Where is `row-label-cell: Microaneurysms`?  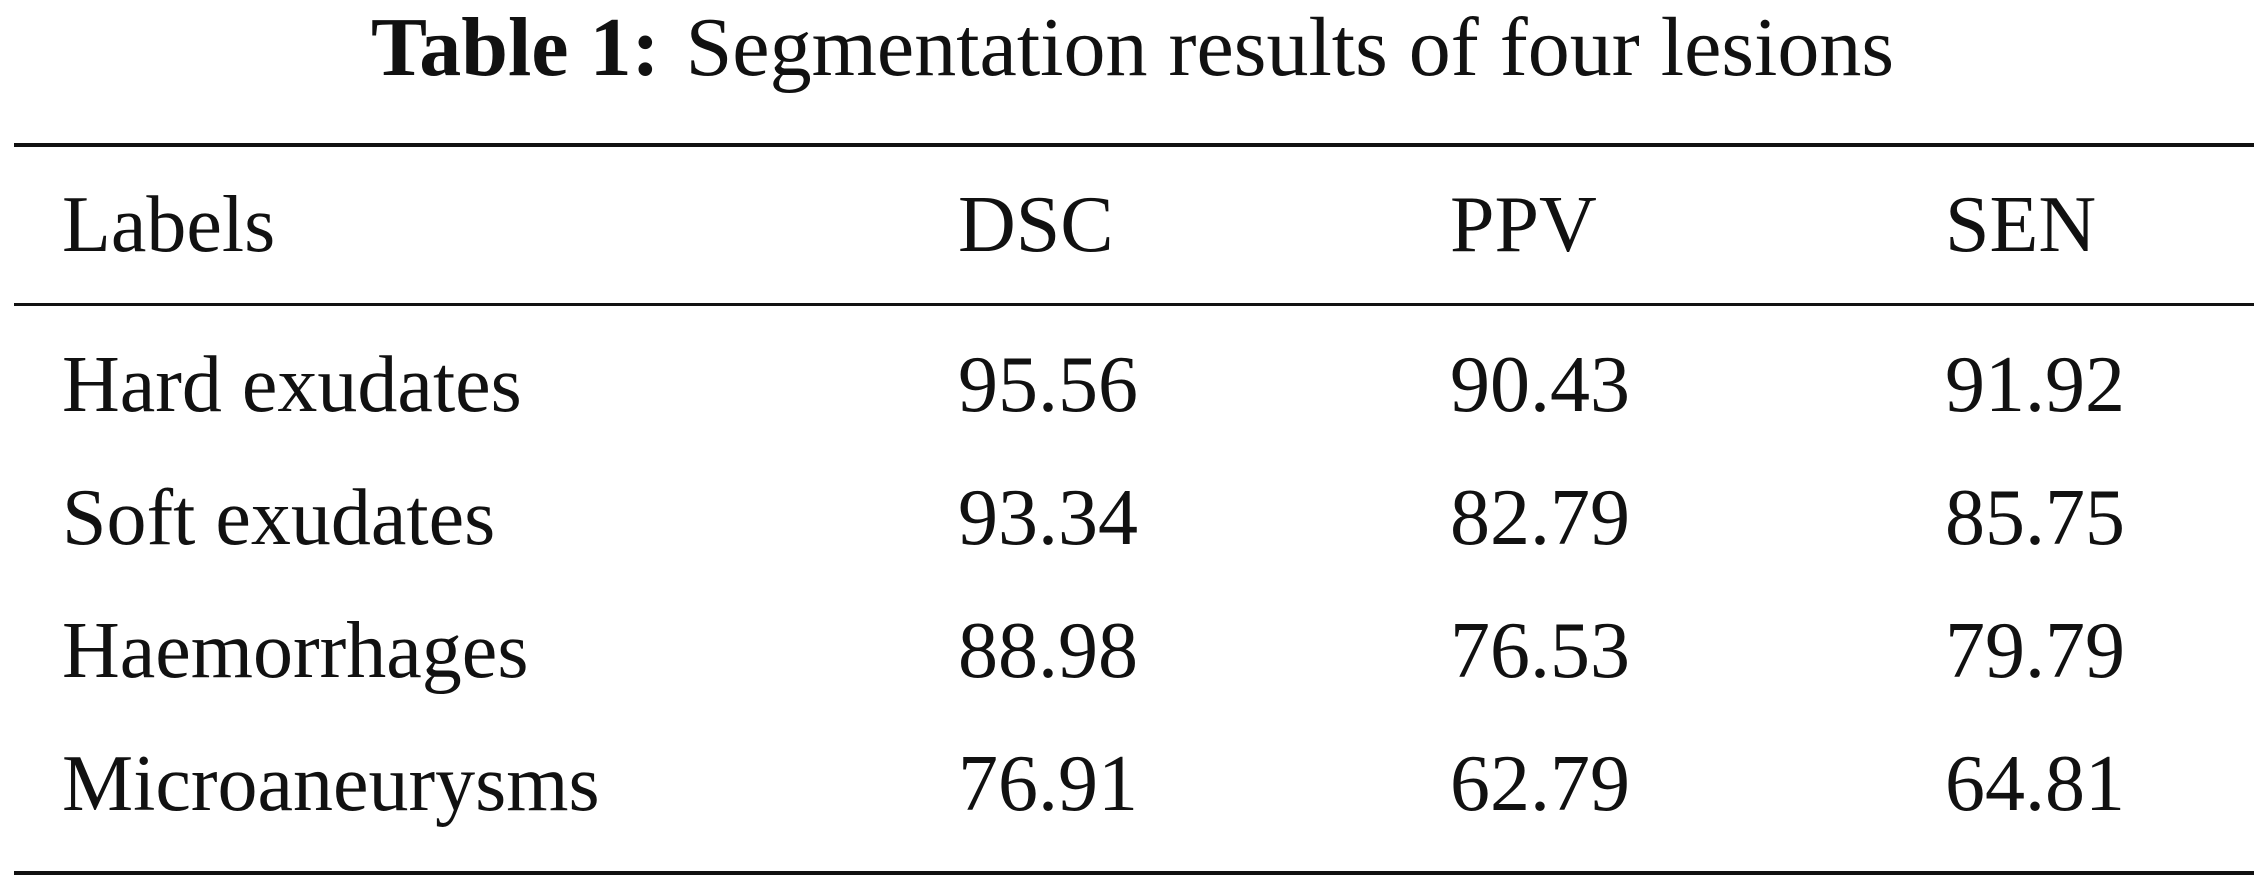
row-label-cell: Microaneurysms is located at coordinates (331, 784).